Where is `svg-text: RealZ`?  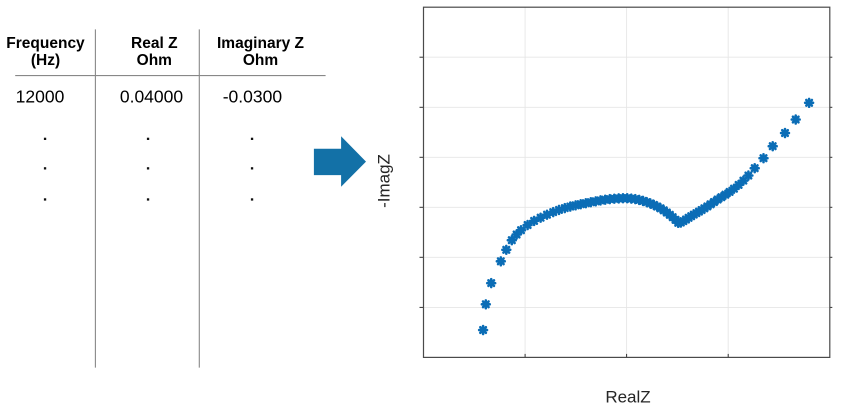
svg-text: RealZ is located at coordinates (627, 396).